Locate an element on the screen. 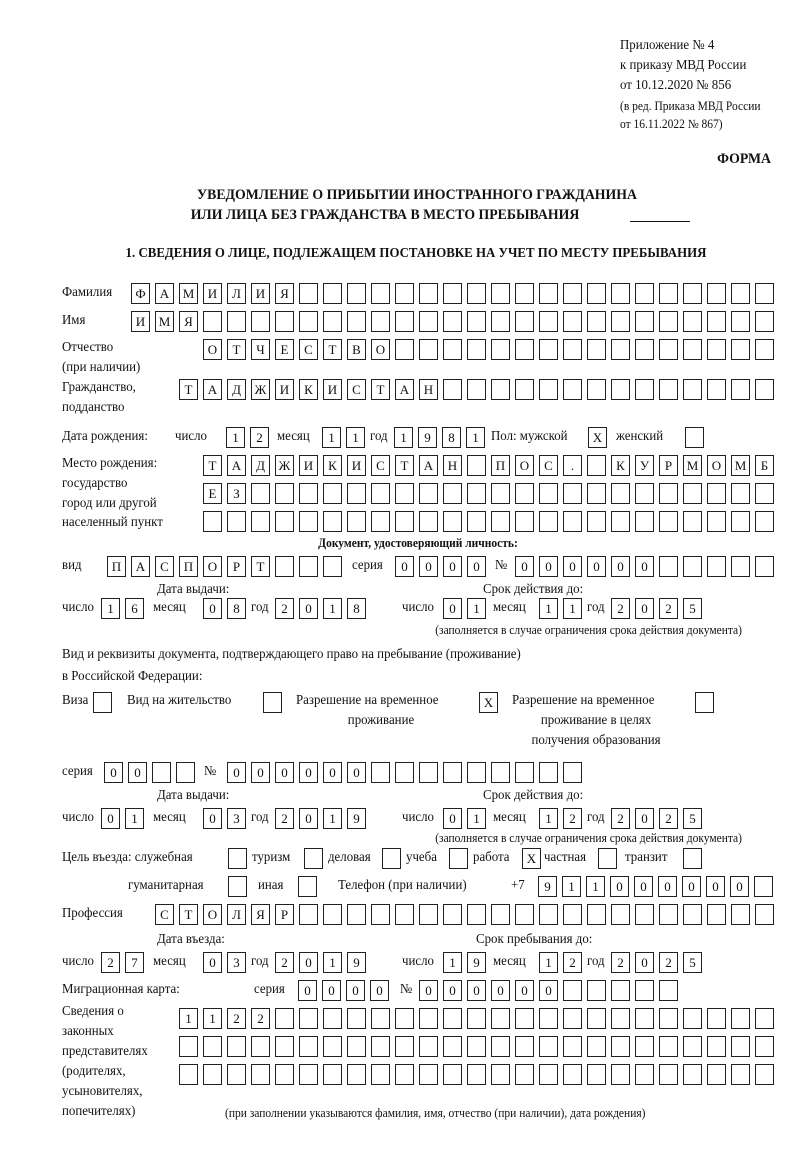 This screenshot has height=1163, width=800. phone-field-cell: 1 is located at coordinates (595, 886).